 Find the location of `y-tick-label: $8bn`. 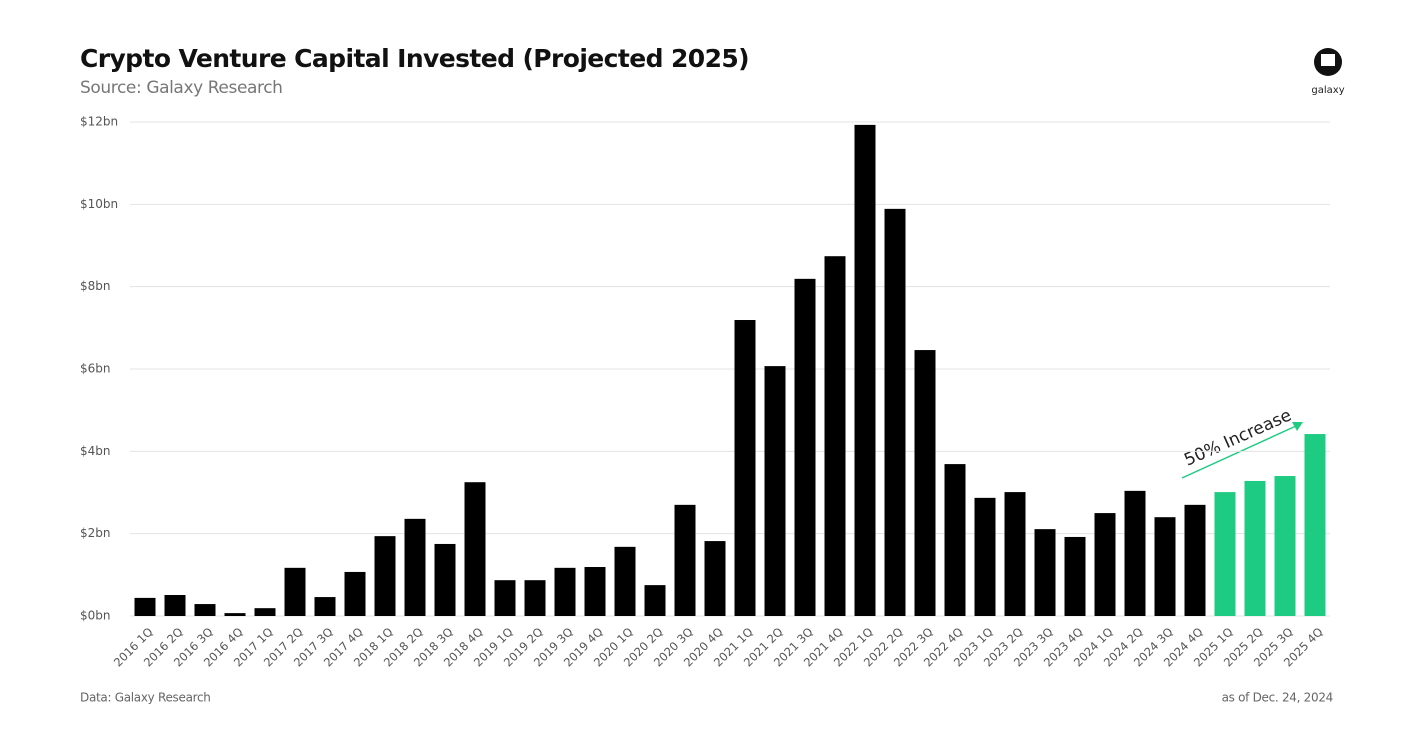

y-tick-label: $8bn is located at coordinates (95, 286).